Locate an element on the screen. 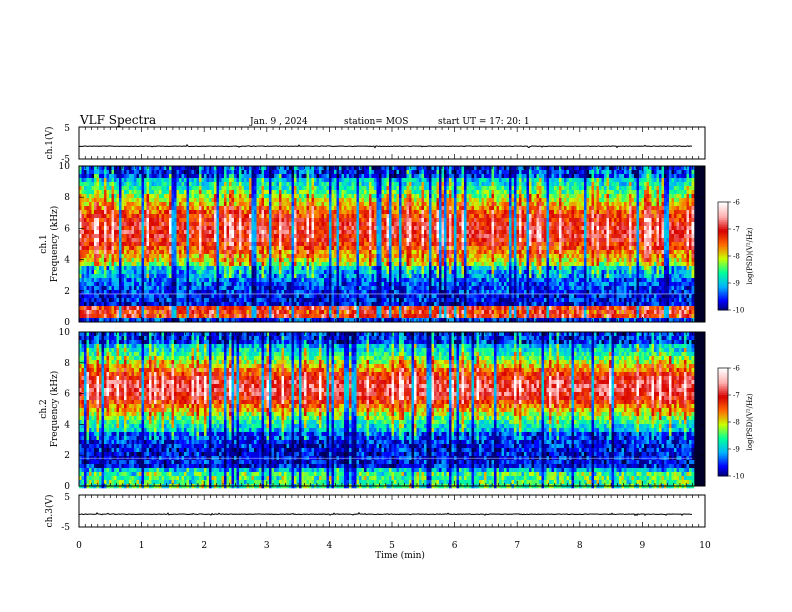  start-time-label: start UT = 17: 20: 1 is located at coordinates (484, 122).